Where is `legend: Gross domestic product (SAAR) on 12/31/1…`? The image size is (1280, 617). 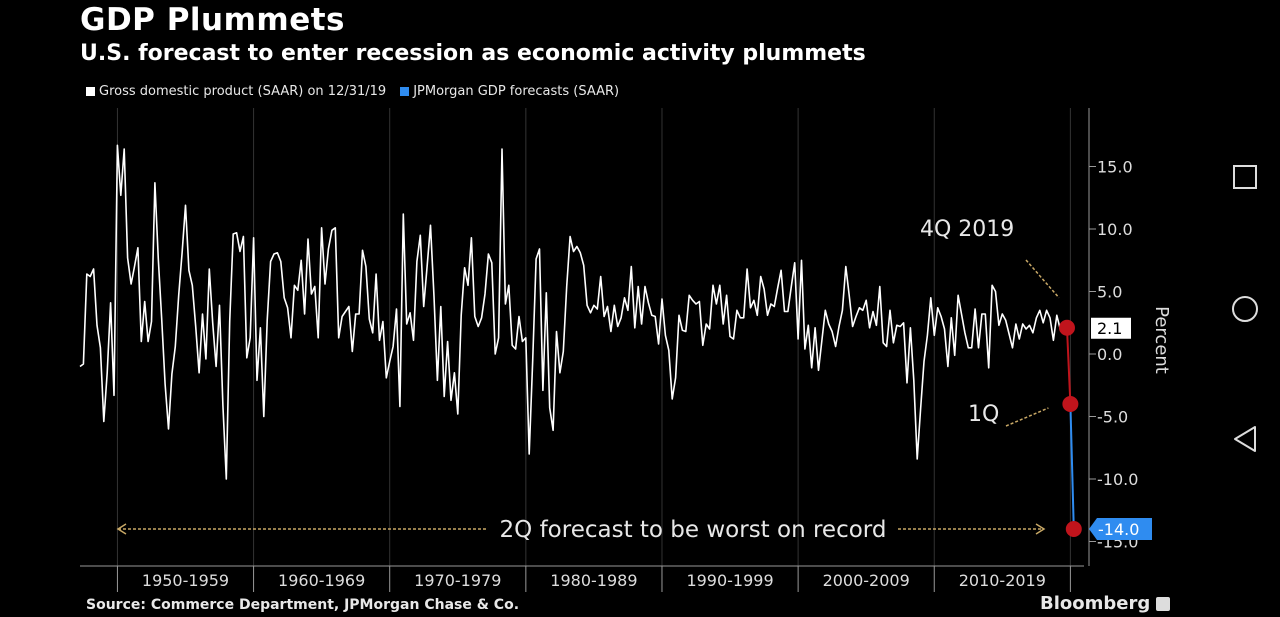
legend: Gross domestic product (SAAR) on 12/31/1… is located at coordinates (352, 91).